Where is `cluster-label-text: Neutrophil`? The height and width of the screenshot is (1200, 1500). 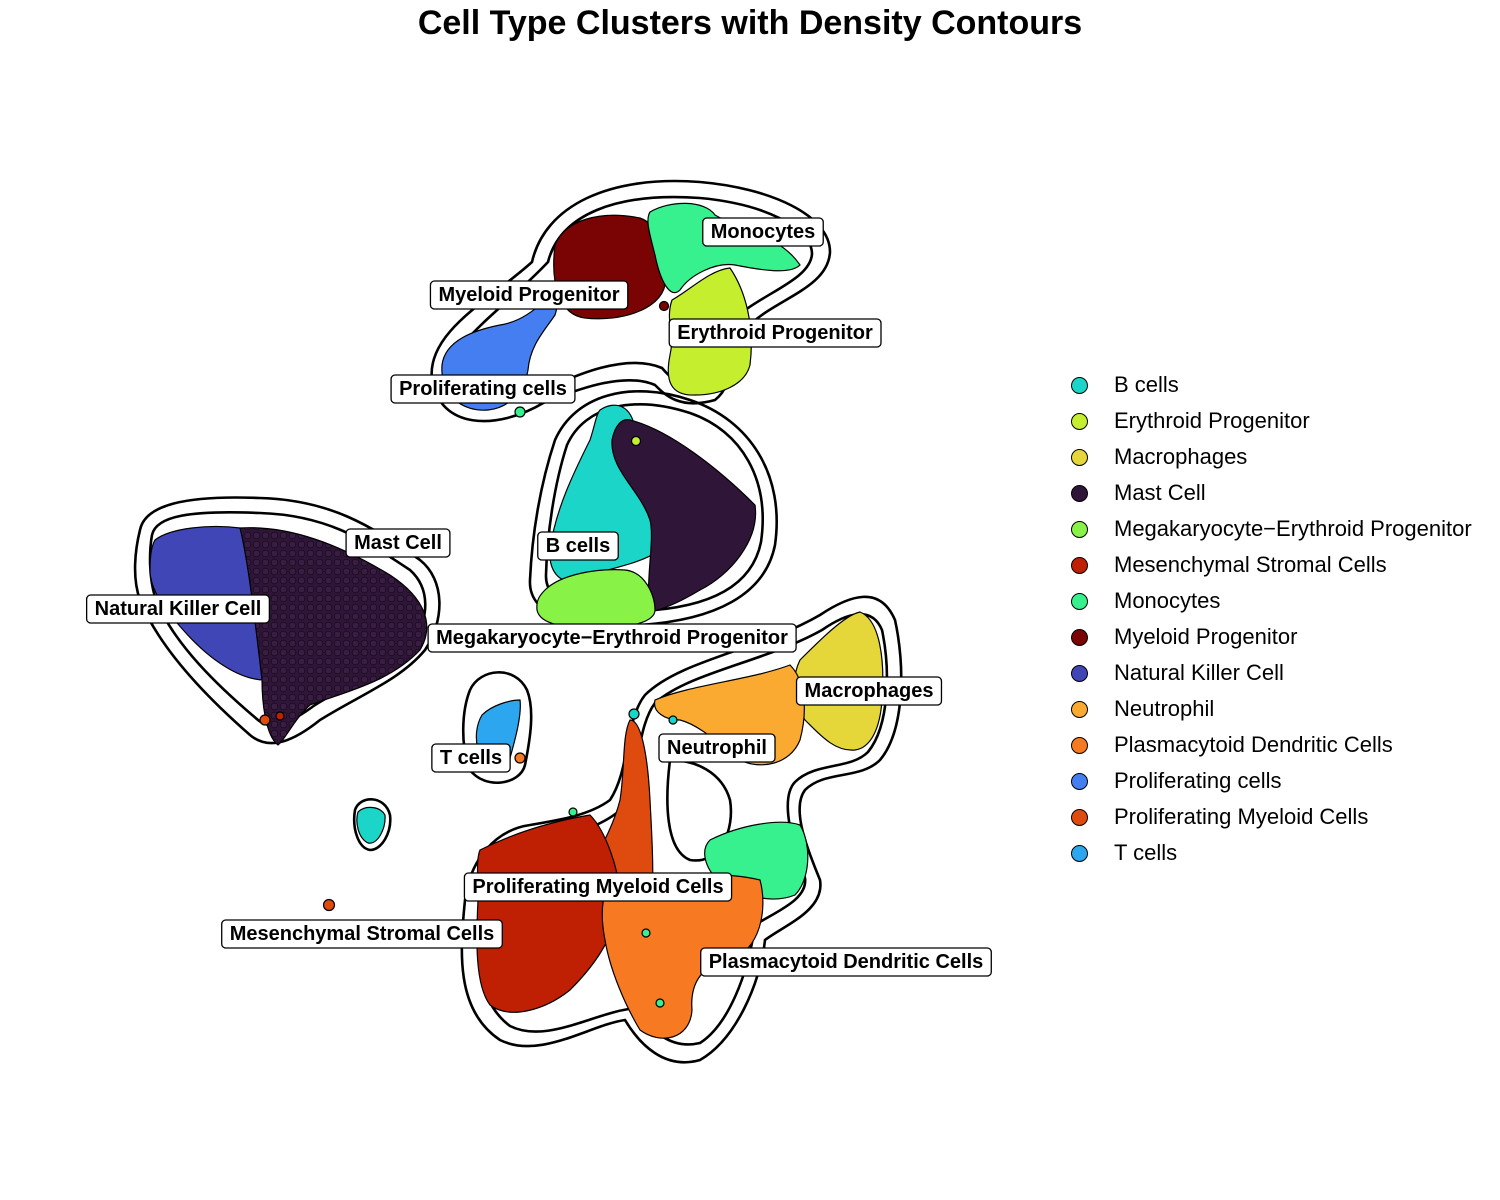
cluster-label-text: Neutrophil is located at coordinates (717, 748).